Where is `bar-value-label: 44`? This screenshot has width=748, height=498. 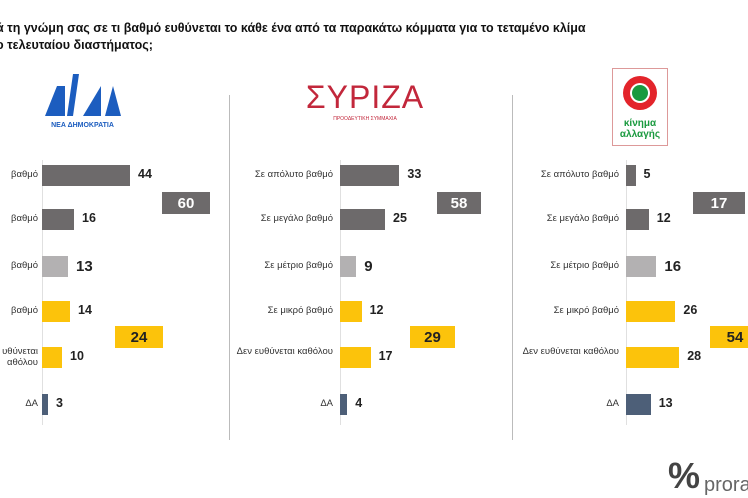 bar-value-label: 44 is located at coordinates (145, 174).